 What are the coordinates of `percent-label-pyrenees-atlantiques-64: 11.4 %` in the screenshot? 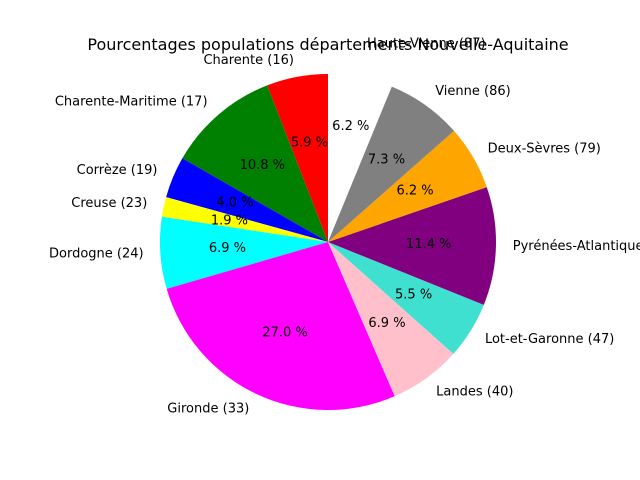 It's located at (428, 244).